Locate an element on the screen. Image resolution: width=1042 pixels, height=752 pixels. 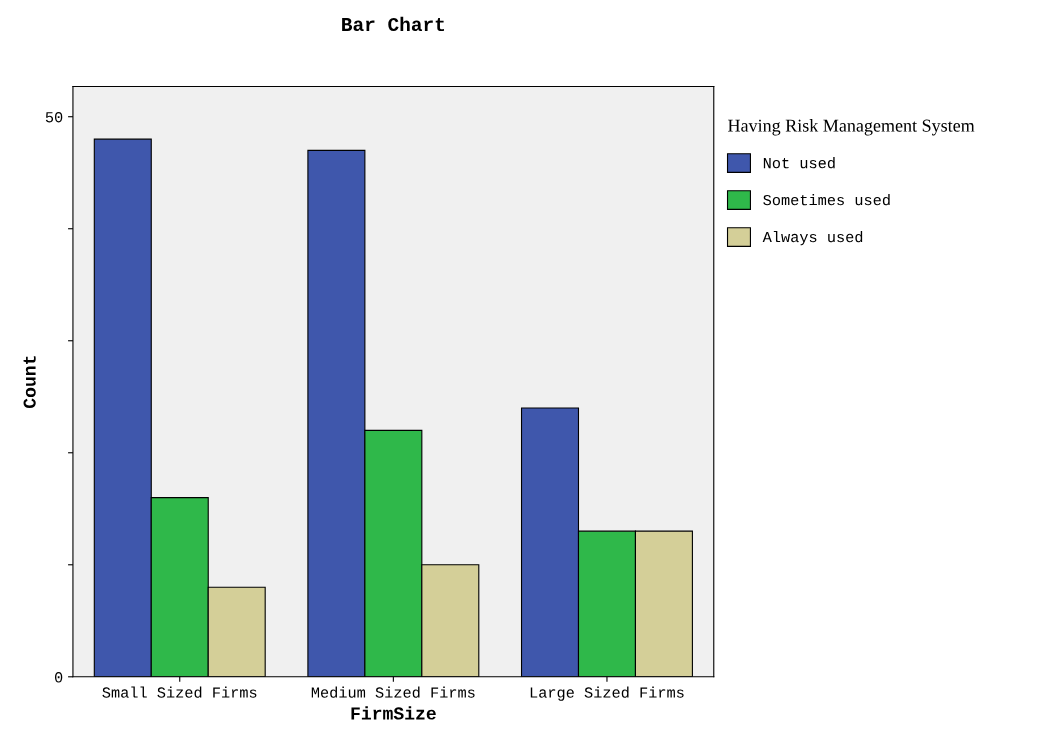
x-tick-label: Large Sized Firms is located at coordinates (607, 693).